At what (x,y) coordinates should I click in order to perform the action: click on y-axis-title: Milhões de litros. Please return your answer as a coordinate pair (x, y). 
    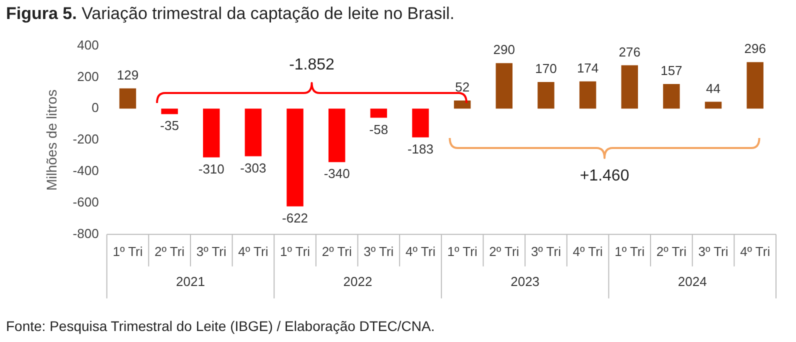
    Looking at the image, I should click on (51, 140).